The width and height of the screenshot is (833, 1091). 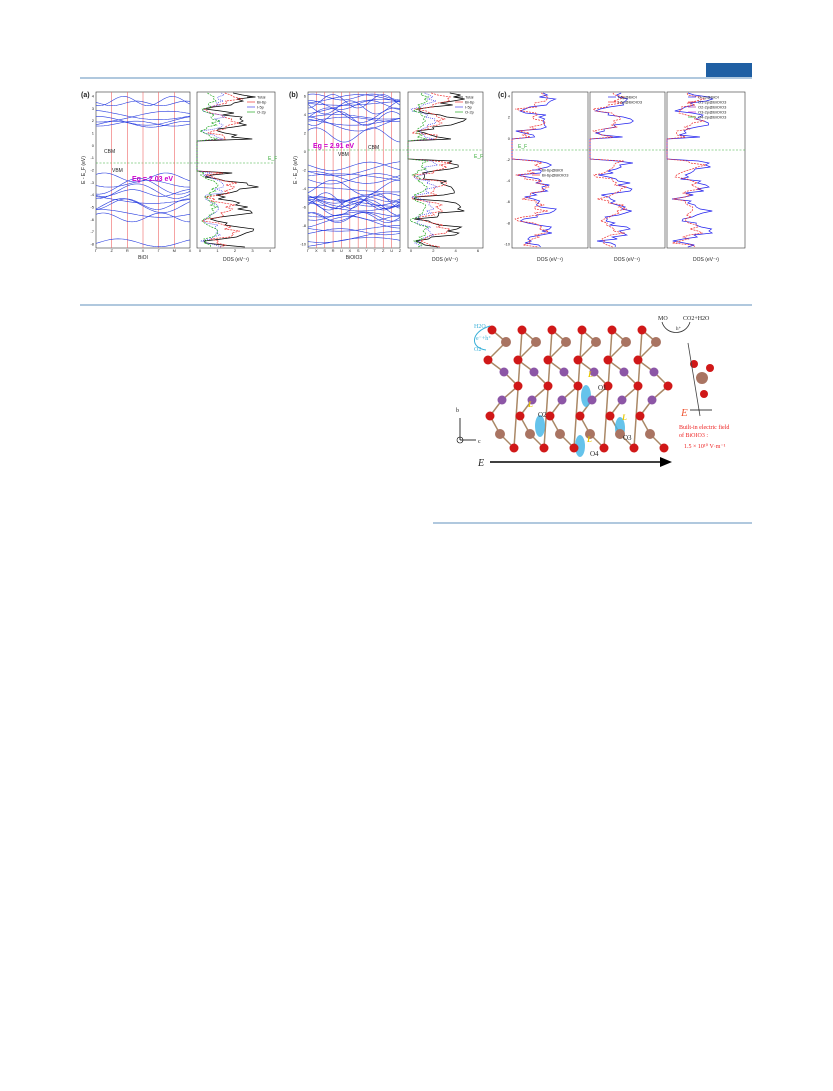 What do you see at coordinates (304, 188) in the screenshot?
I see `y-tick-label: -4` at bounding box center [304, 188].